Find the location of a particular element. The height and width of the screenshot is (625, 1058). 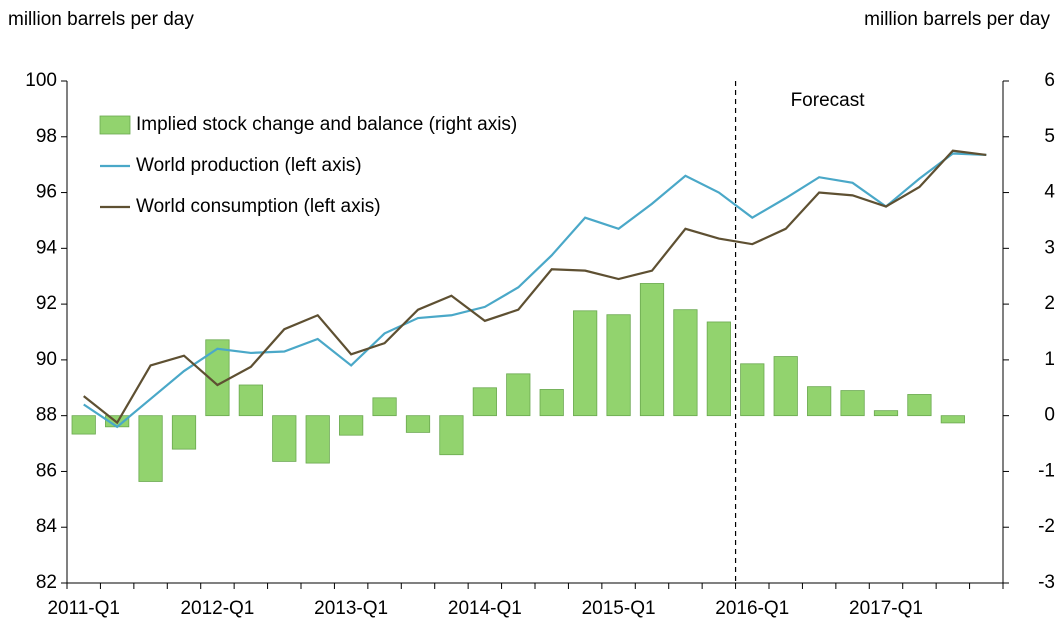

y-tick-label: 100 is located at coordinates (41, 80).